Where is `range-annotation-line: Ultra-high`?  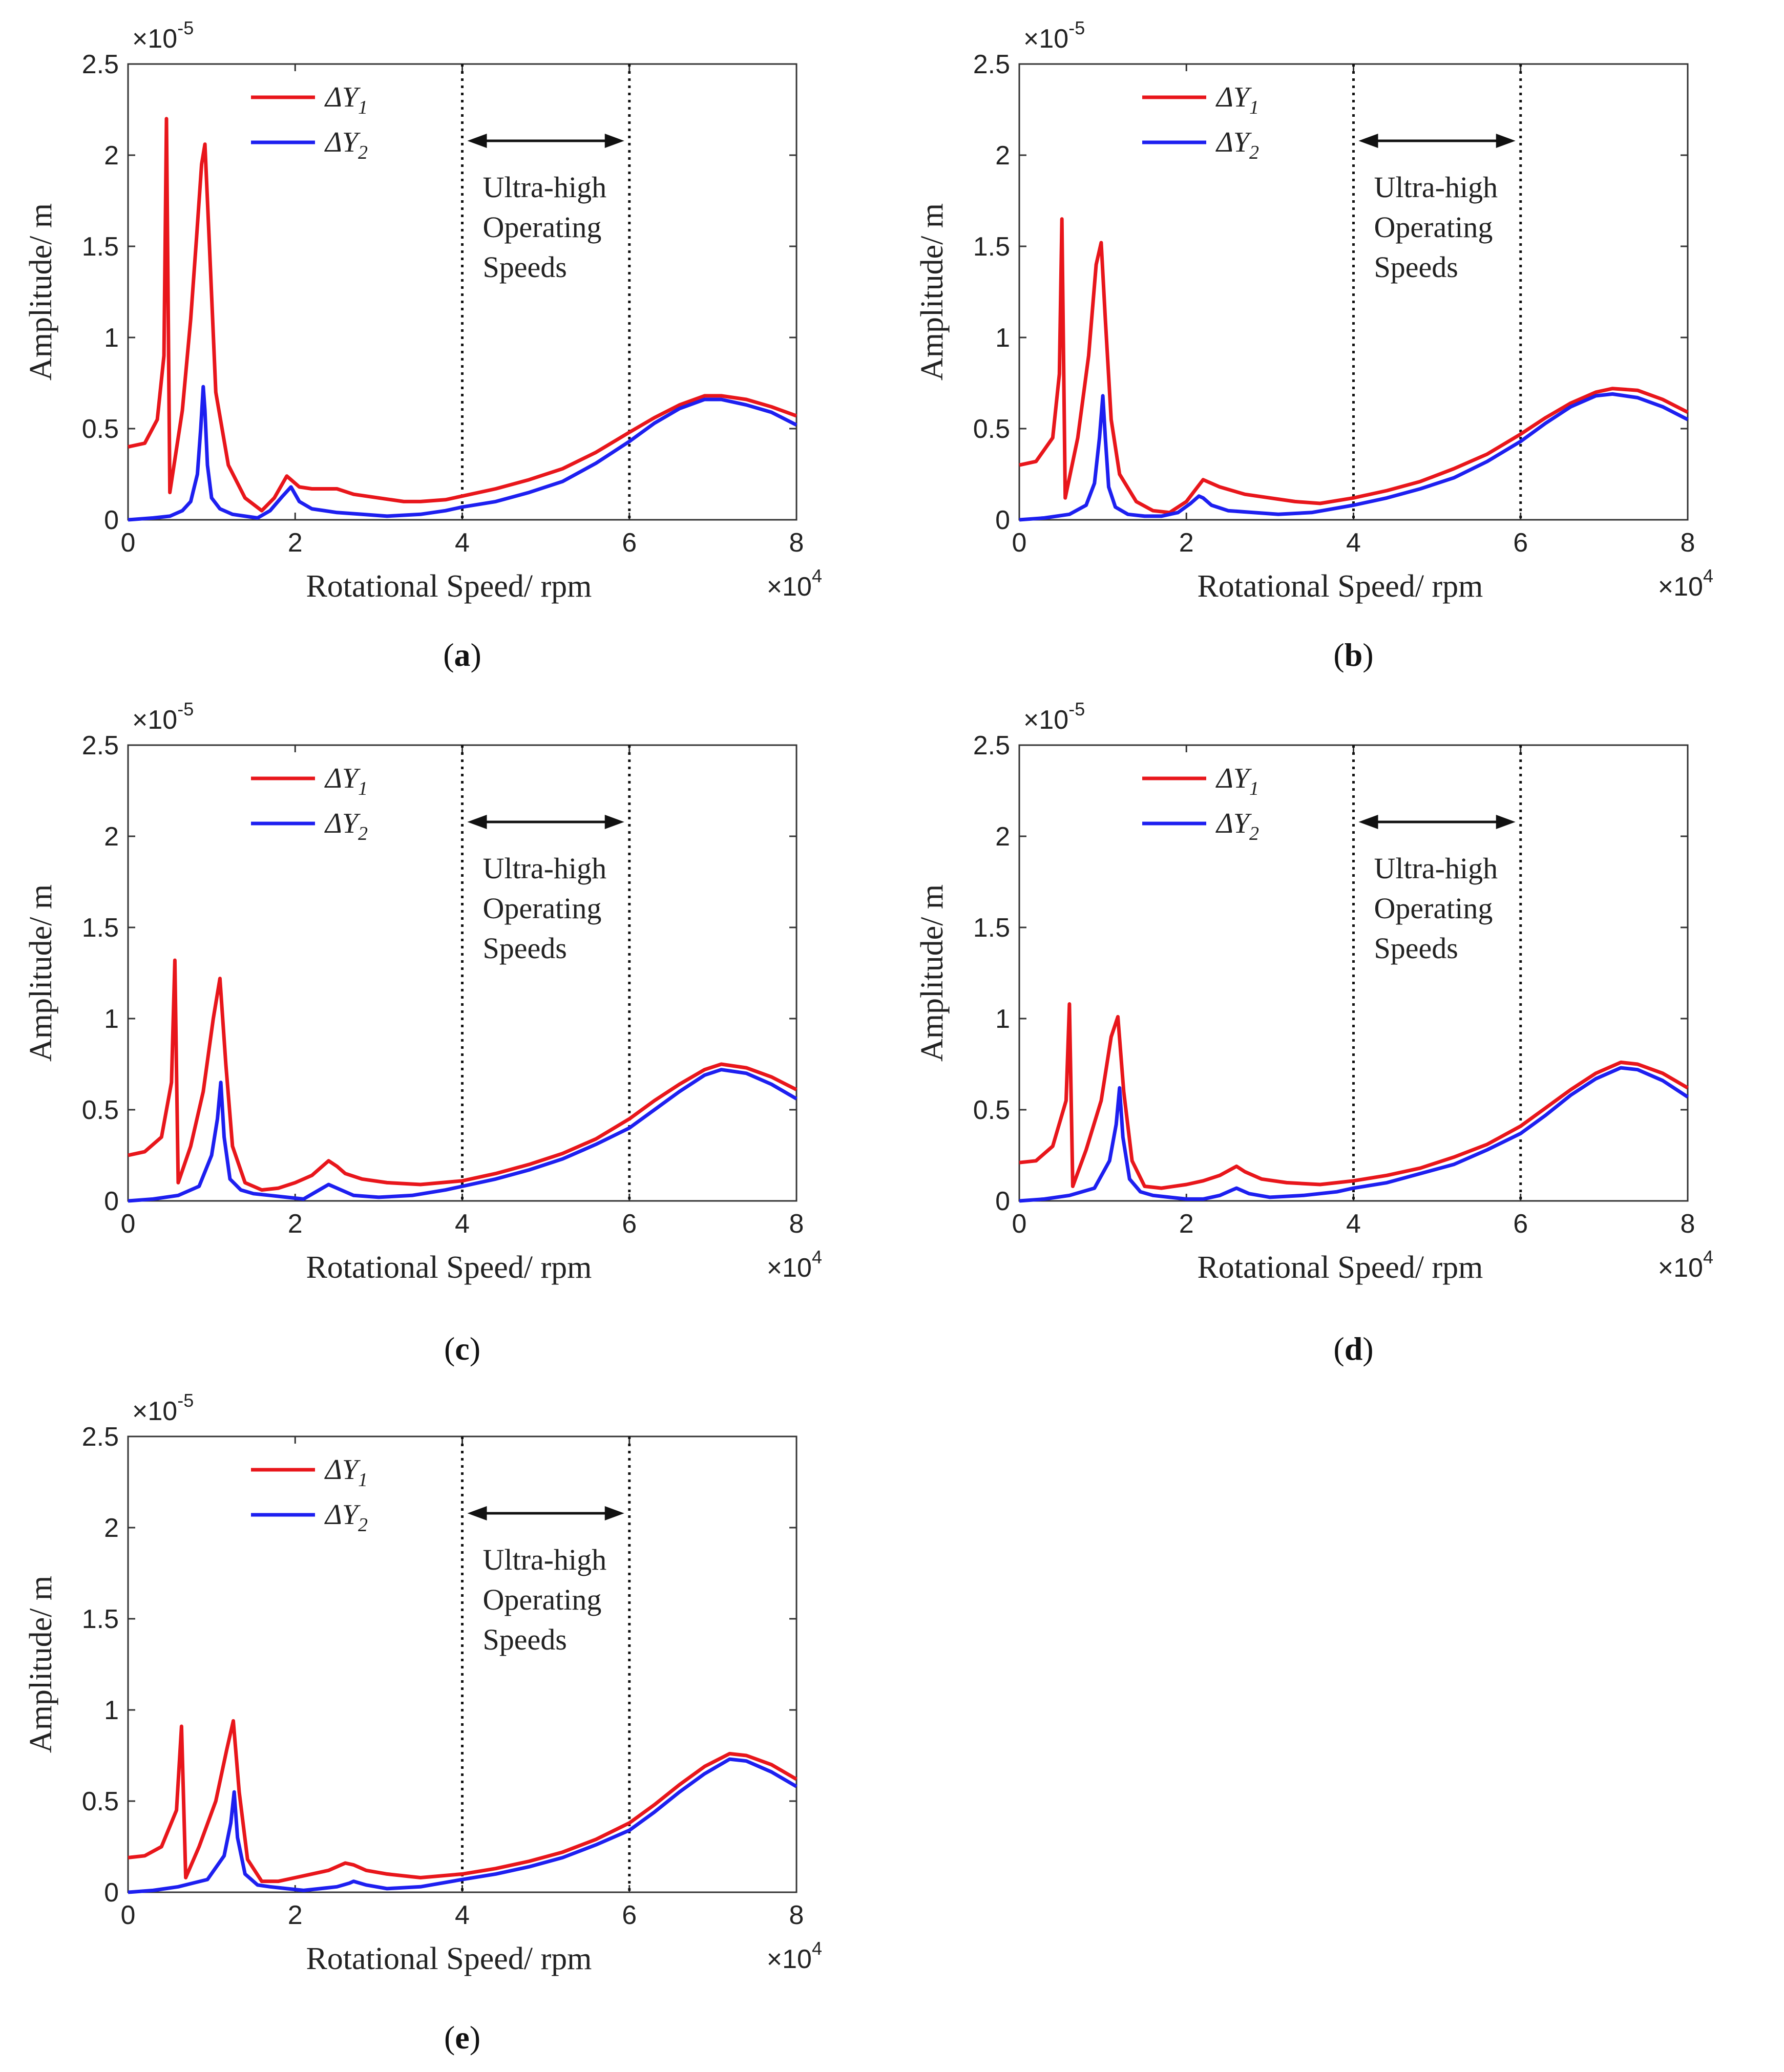 range-annotation-line: Ultra-high is located at coordinates (1436, 868).